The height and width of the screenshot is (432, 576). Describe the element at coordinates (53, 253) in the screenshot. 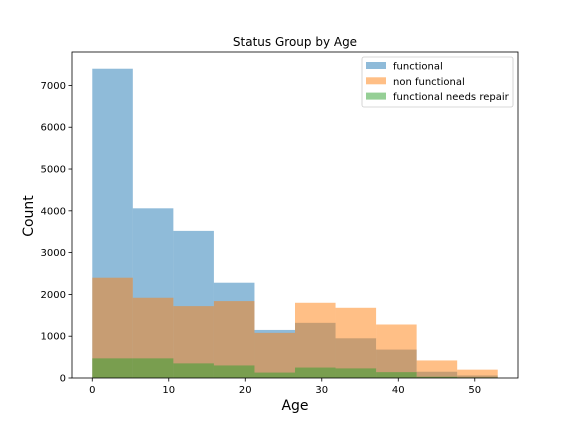

I see `y-tick-label: 3000` at that location.